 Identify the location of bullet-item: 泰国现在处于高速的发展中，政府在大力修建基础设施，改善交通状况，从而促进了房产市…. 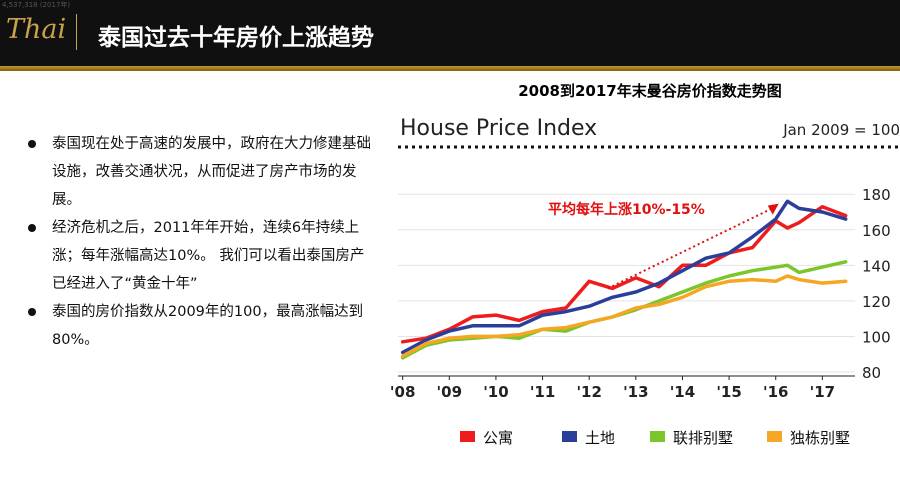
(200, 172).